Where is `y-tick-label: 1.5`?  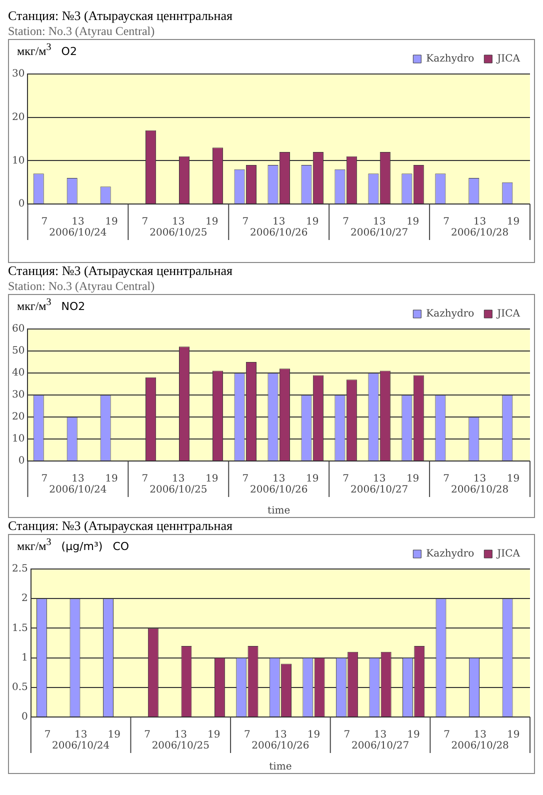 y-tick-label: 1.5 is located at coordinates (20, 628).